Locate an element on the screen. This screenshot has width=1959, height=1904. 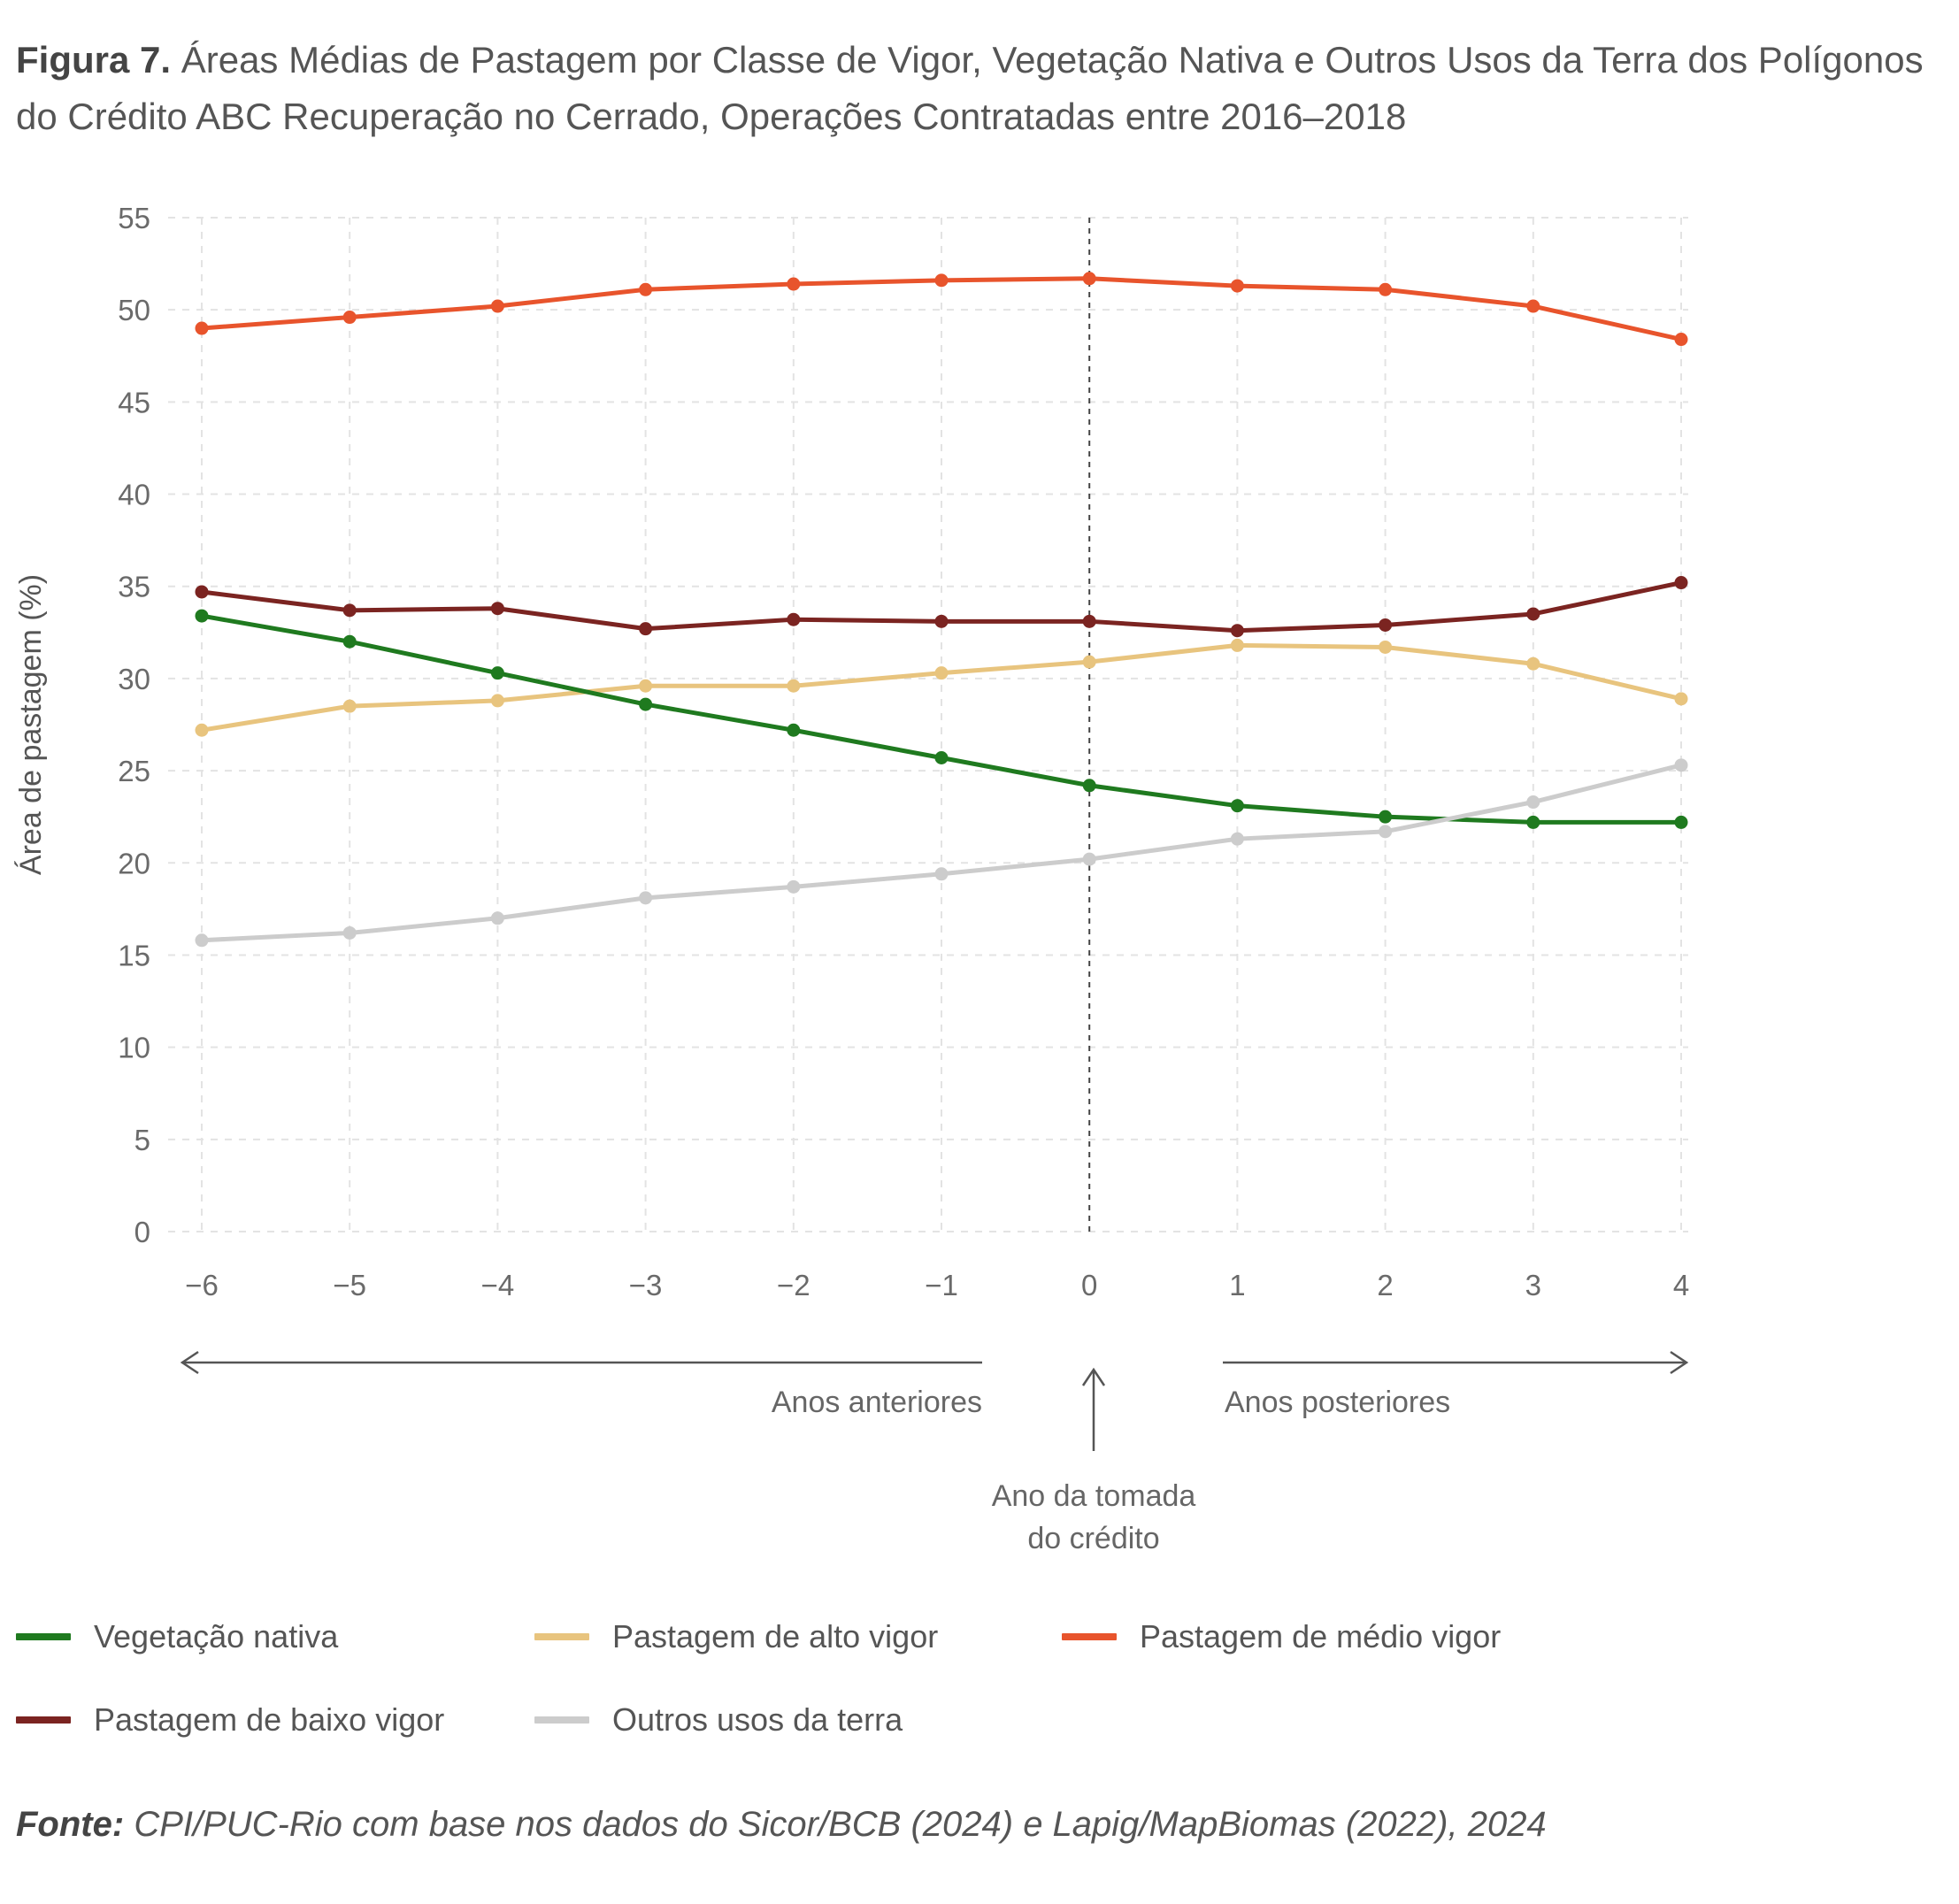
y-tick-label: 35 is located at coordinates (134, 587).